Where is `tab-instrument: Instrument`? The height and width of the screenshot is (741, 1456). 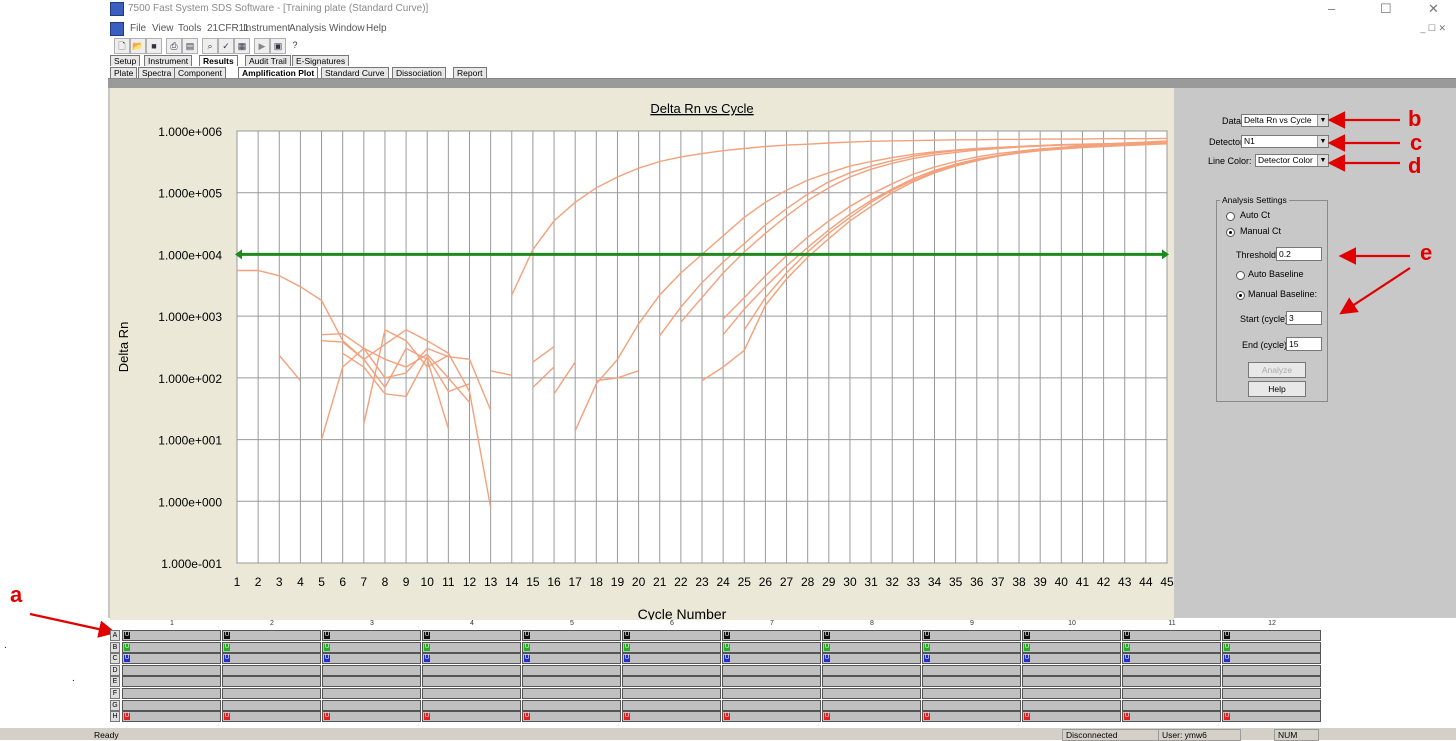
tab-instrument: Instrument is located at coordinates (168, 60).